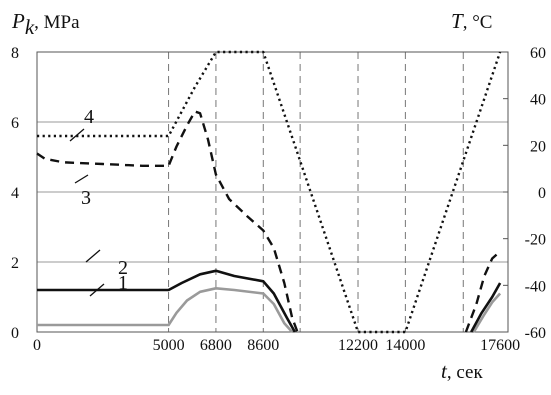 The image size is (551, 395). Describe the element at coordinates (15, 123) in the screenshot. I see `y-left-tick-label: 6` at that location.